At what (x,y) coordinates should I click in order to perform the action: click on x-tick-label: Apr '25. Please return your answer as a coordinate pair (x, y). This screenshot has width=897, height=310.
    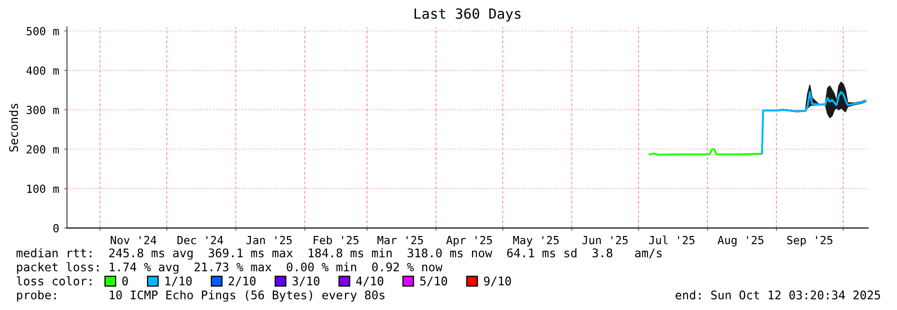
    Looking at the image, I should click on (469, 241).